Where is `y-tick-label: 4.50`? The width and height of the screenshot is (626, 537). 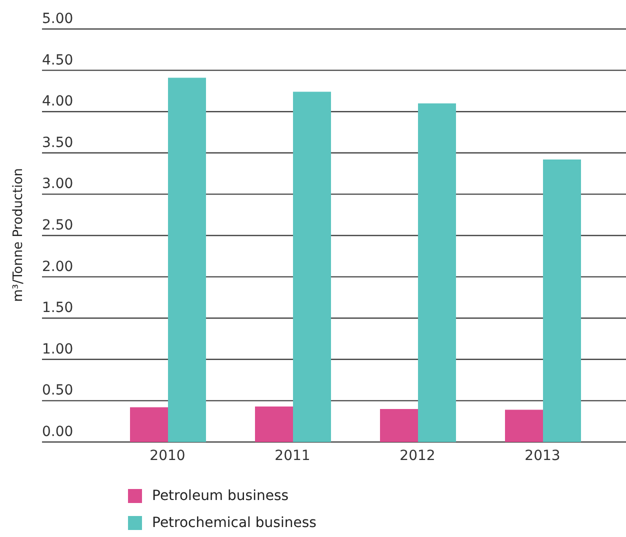 y-tick-label: 4.50 is located at coordinates (58, 60).